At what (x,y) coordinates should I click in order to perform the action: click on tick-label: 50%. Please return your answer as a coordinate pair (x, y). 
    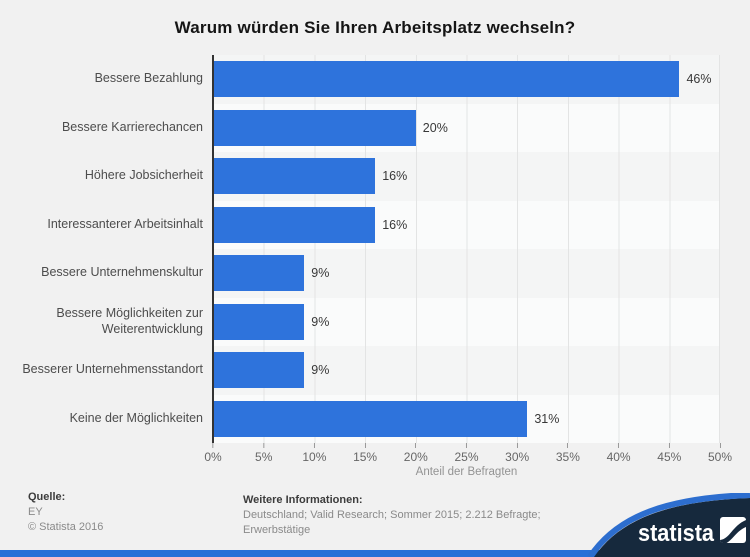
    Looking at the image, I should click on (720, 457).